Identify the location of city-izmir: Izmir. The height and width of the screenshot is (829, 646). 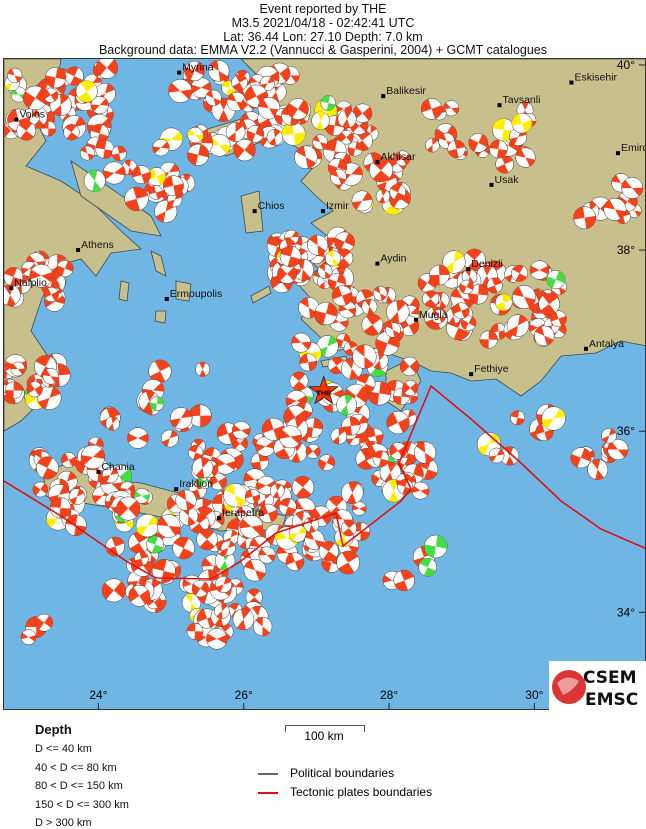
(334, 207).